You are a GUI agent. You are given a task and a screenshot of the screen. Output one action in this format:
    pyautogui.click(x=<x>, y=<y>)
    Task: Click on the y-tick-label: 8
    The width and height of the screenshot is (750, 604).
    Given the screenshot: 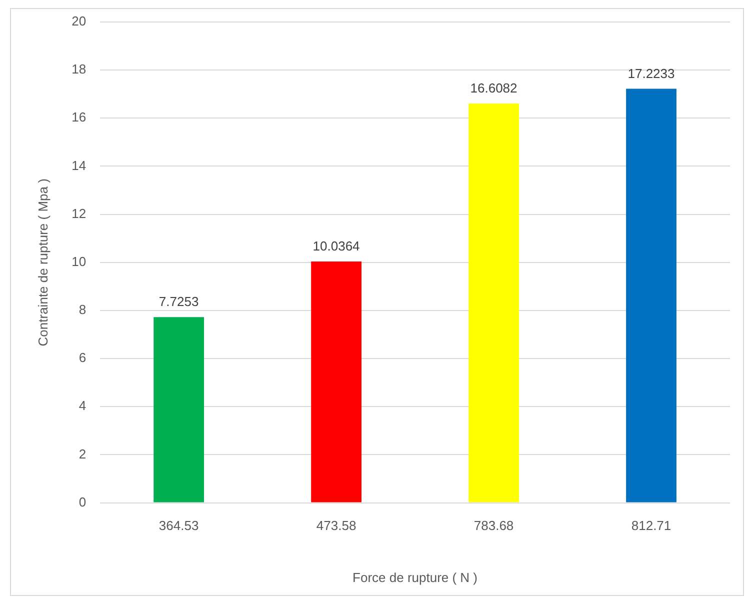 What is the action you would take?
    pyautogui.click(x=82, y=310)
    